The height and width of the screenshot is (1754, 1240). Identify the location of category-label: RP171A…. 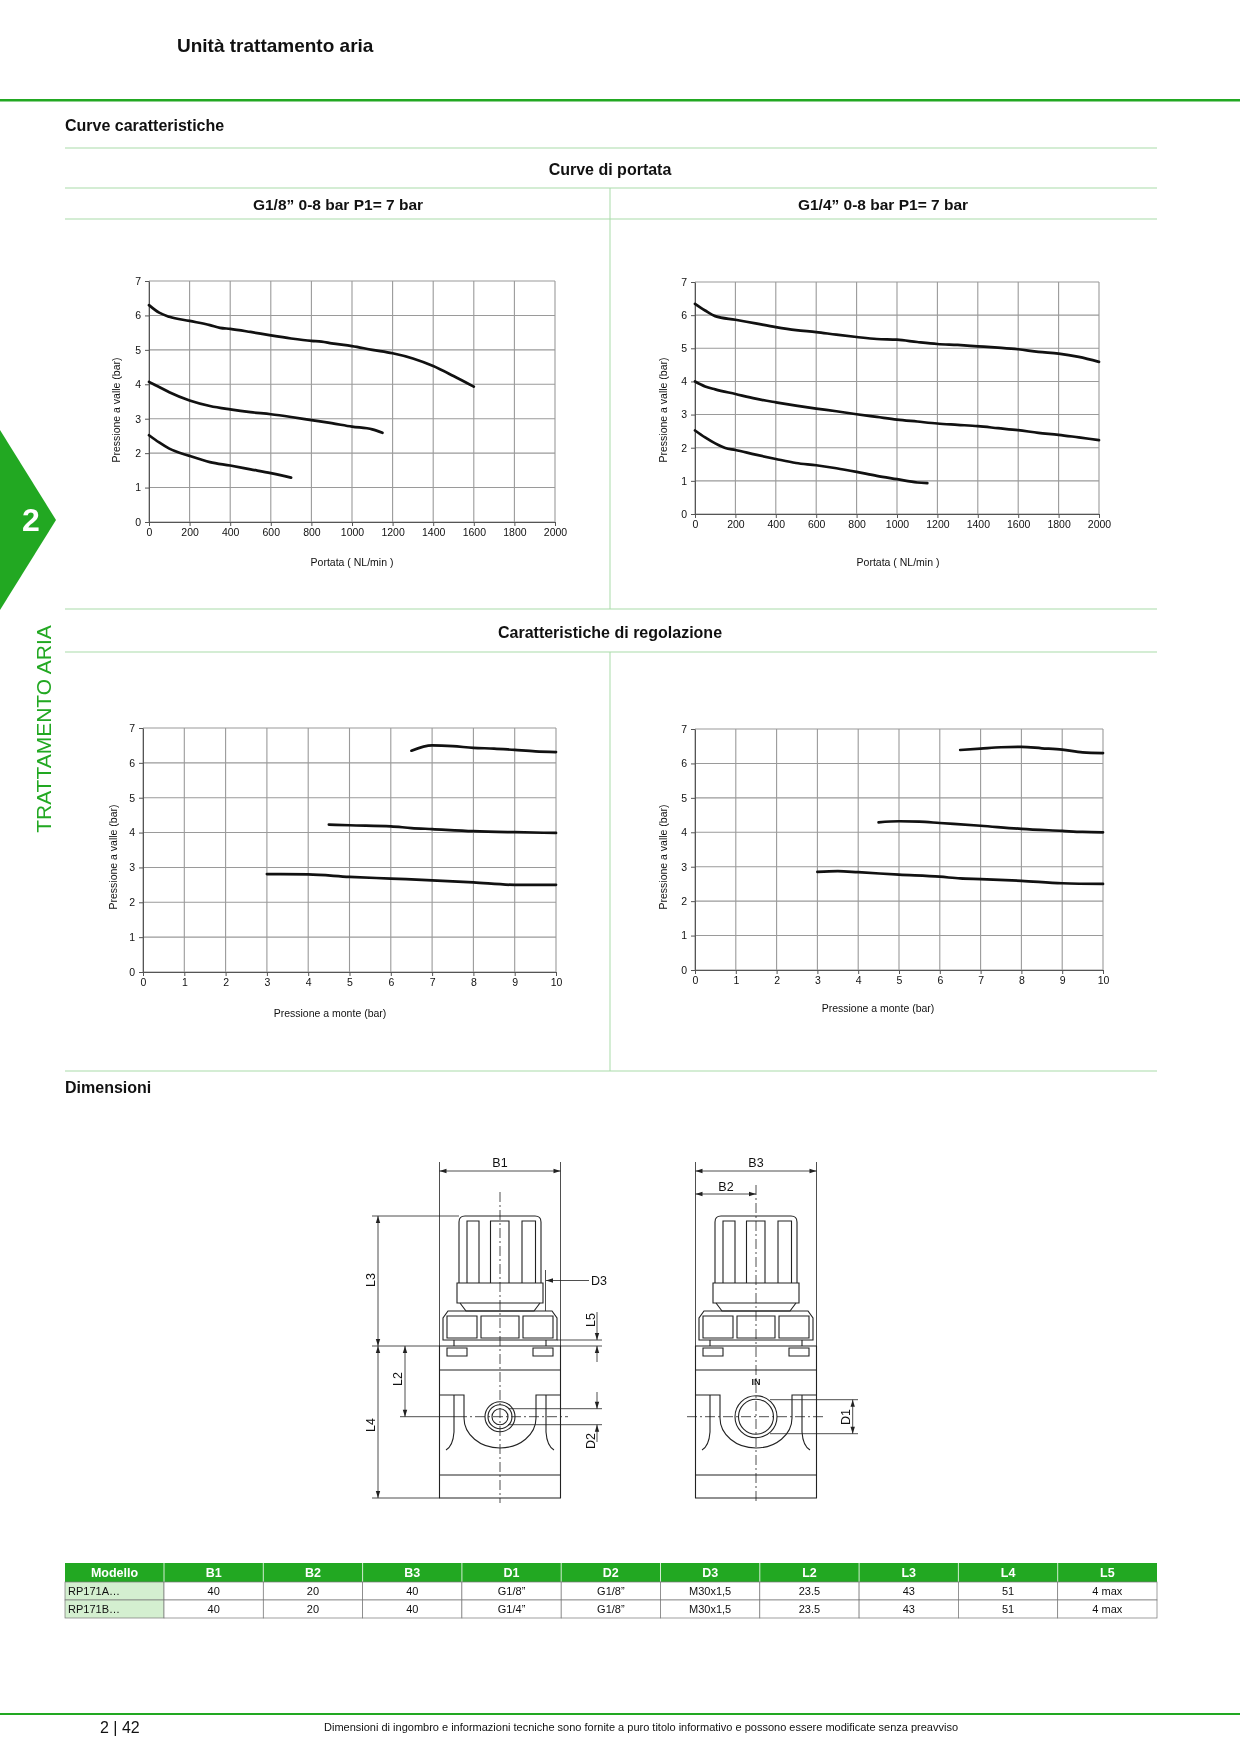
(94, 1591).